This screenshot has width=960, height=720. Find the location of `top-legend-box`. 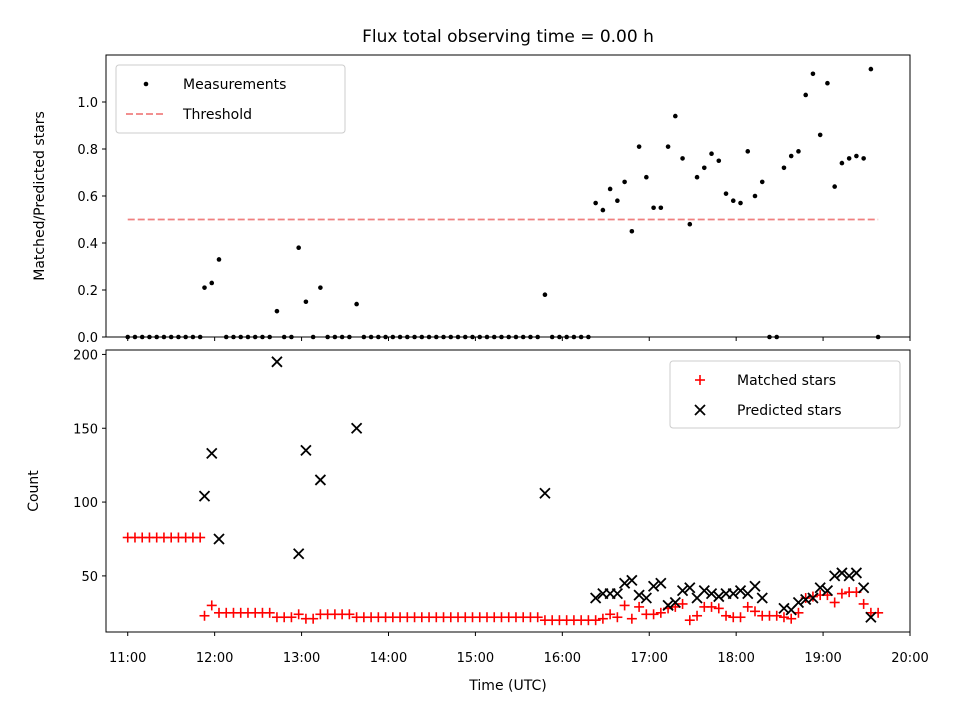

top-legend-box is located at coordinates (230, 99).